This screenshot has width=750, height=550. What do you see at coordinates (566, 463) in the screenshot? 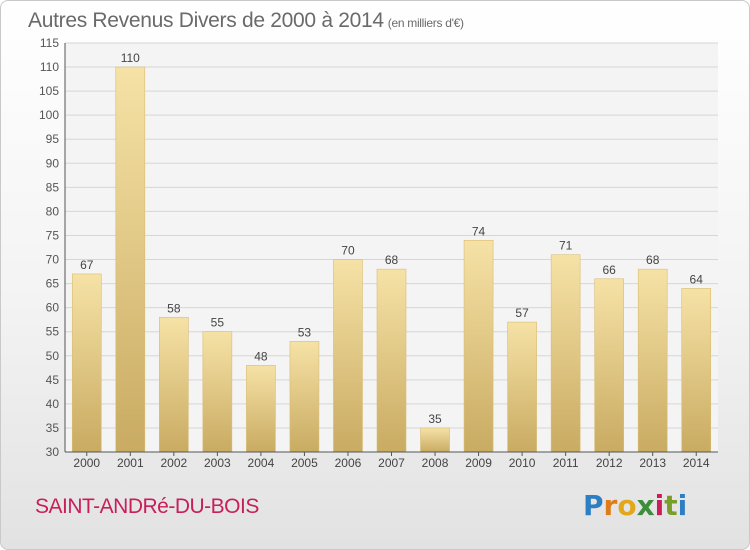
I see `x-tick-label: 2011` at bounding box center [566, 463].